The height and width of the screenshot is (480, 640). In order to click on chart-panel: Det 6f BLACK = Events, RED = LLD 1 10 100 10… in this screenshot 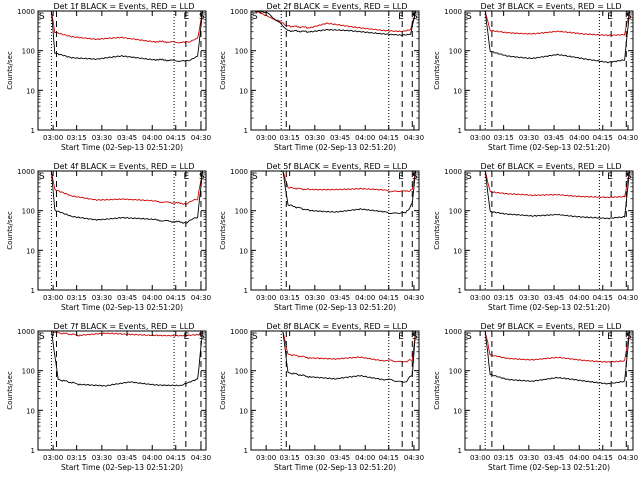, I will do `click(535, 237)`.